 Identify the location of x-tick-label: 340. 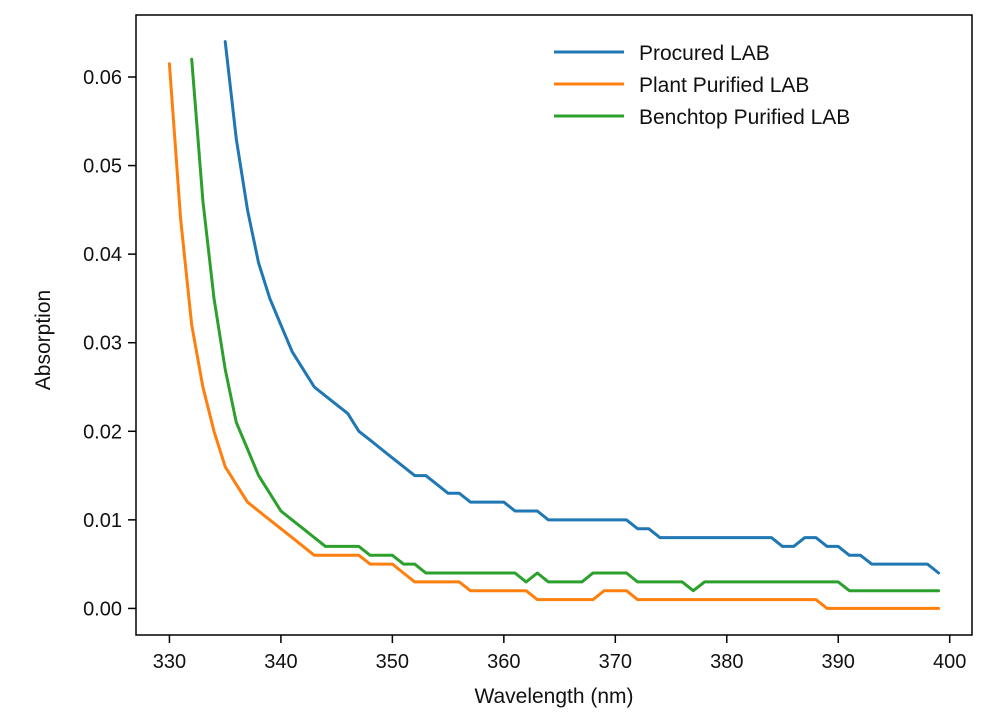
(280, 662).